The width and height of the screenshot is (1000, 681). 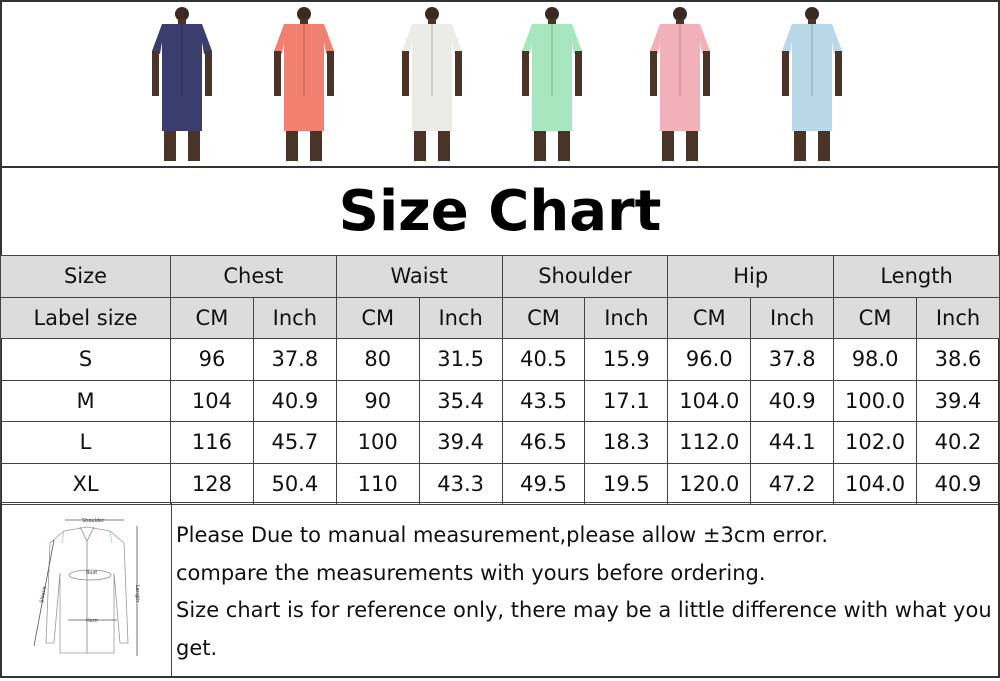 I want to click on value-cell: 31.5, so click(x=460, y=359).